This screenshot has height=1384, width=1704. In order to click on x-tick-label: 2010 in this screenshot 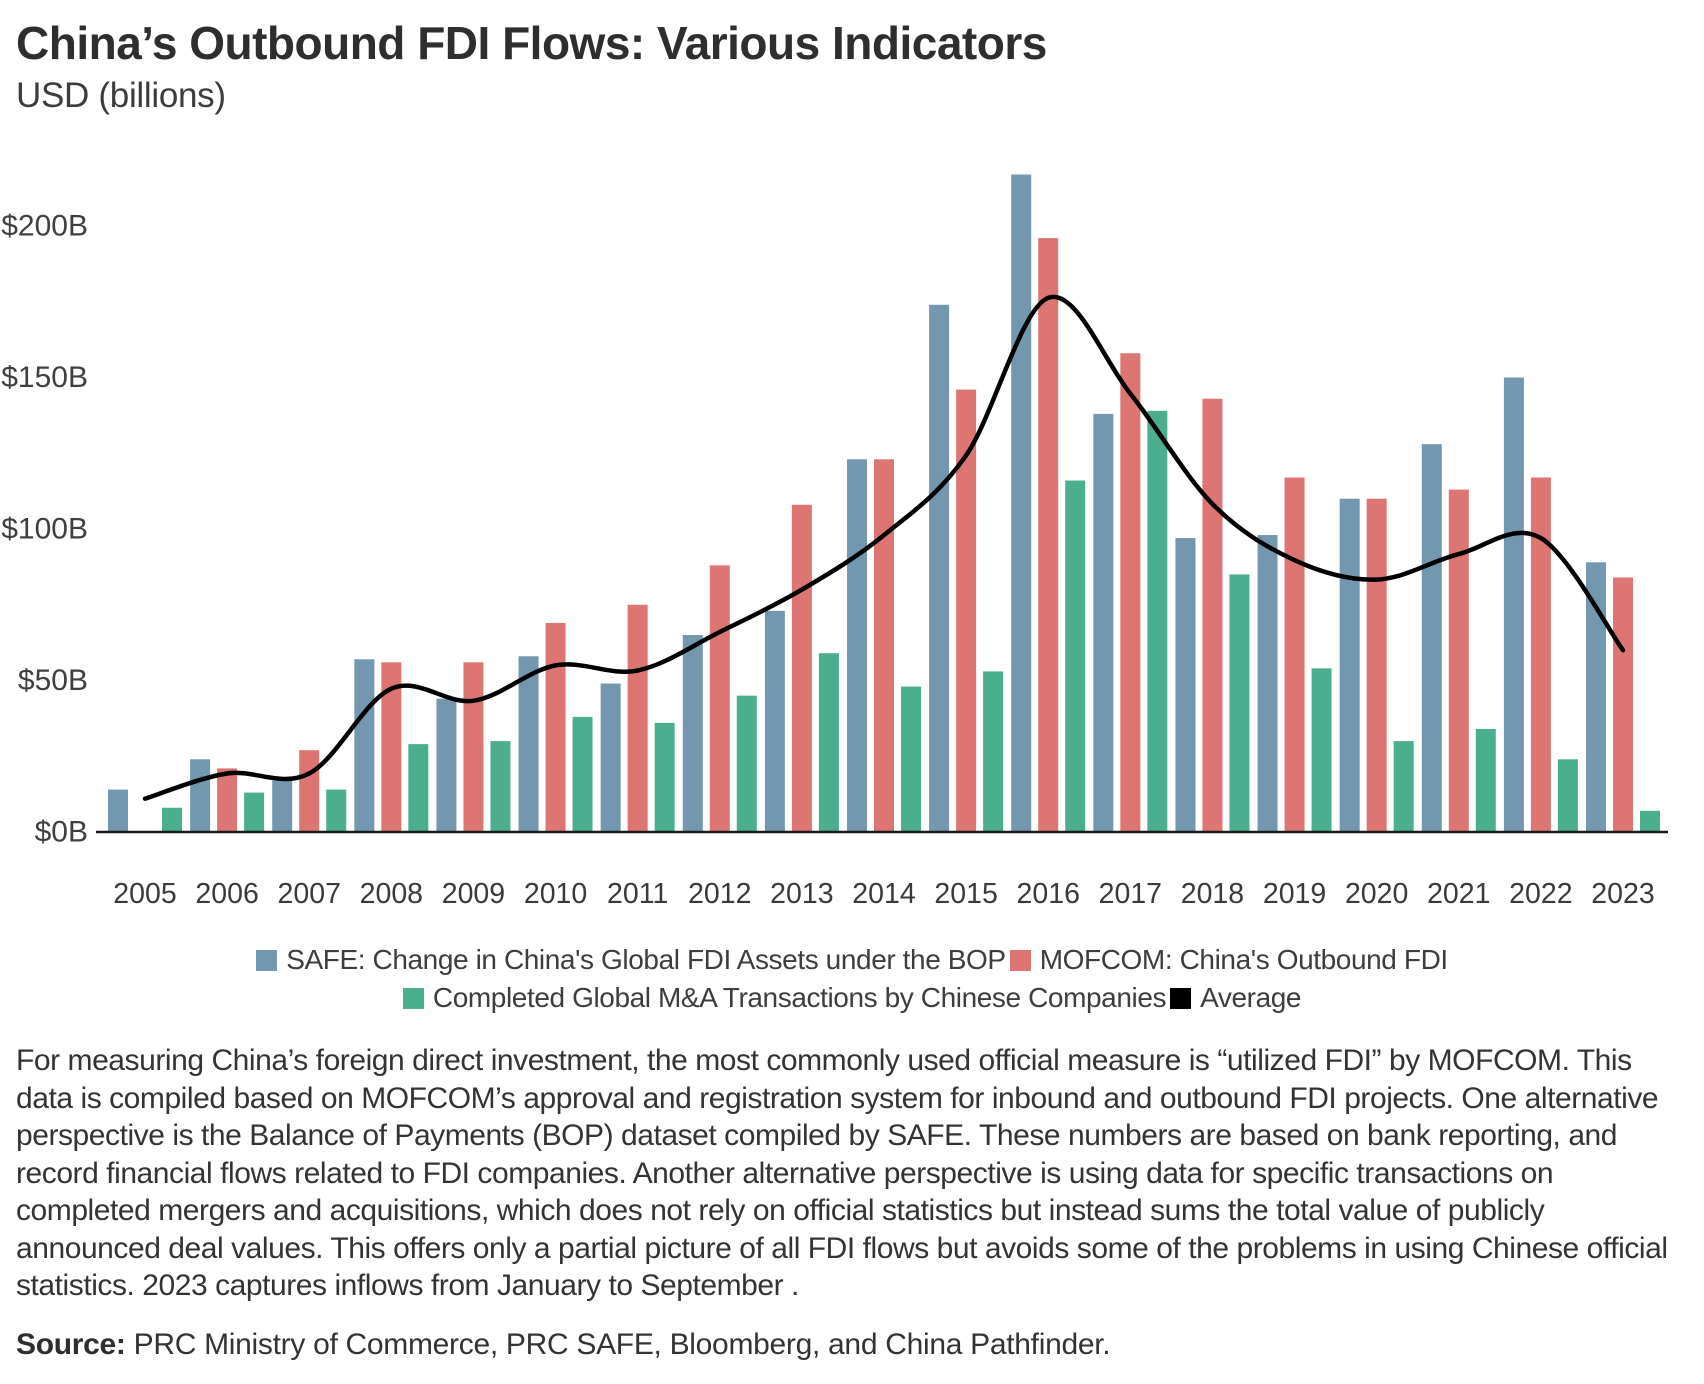, I will do `click(555, 894)`.